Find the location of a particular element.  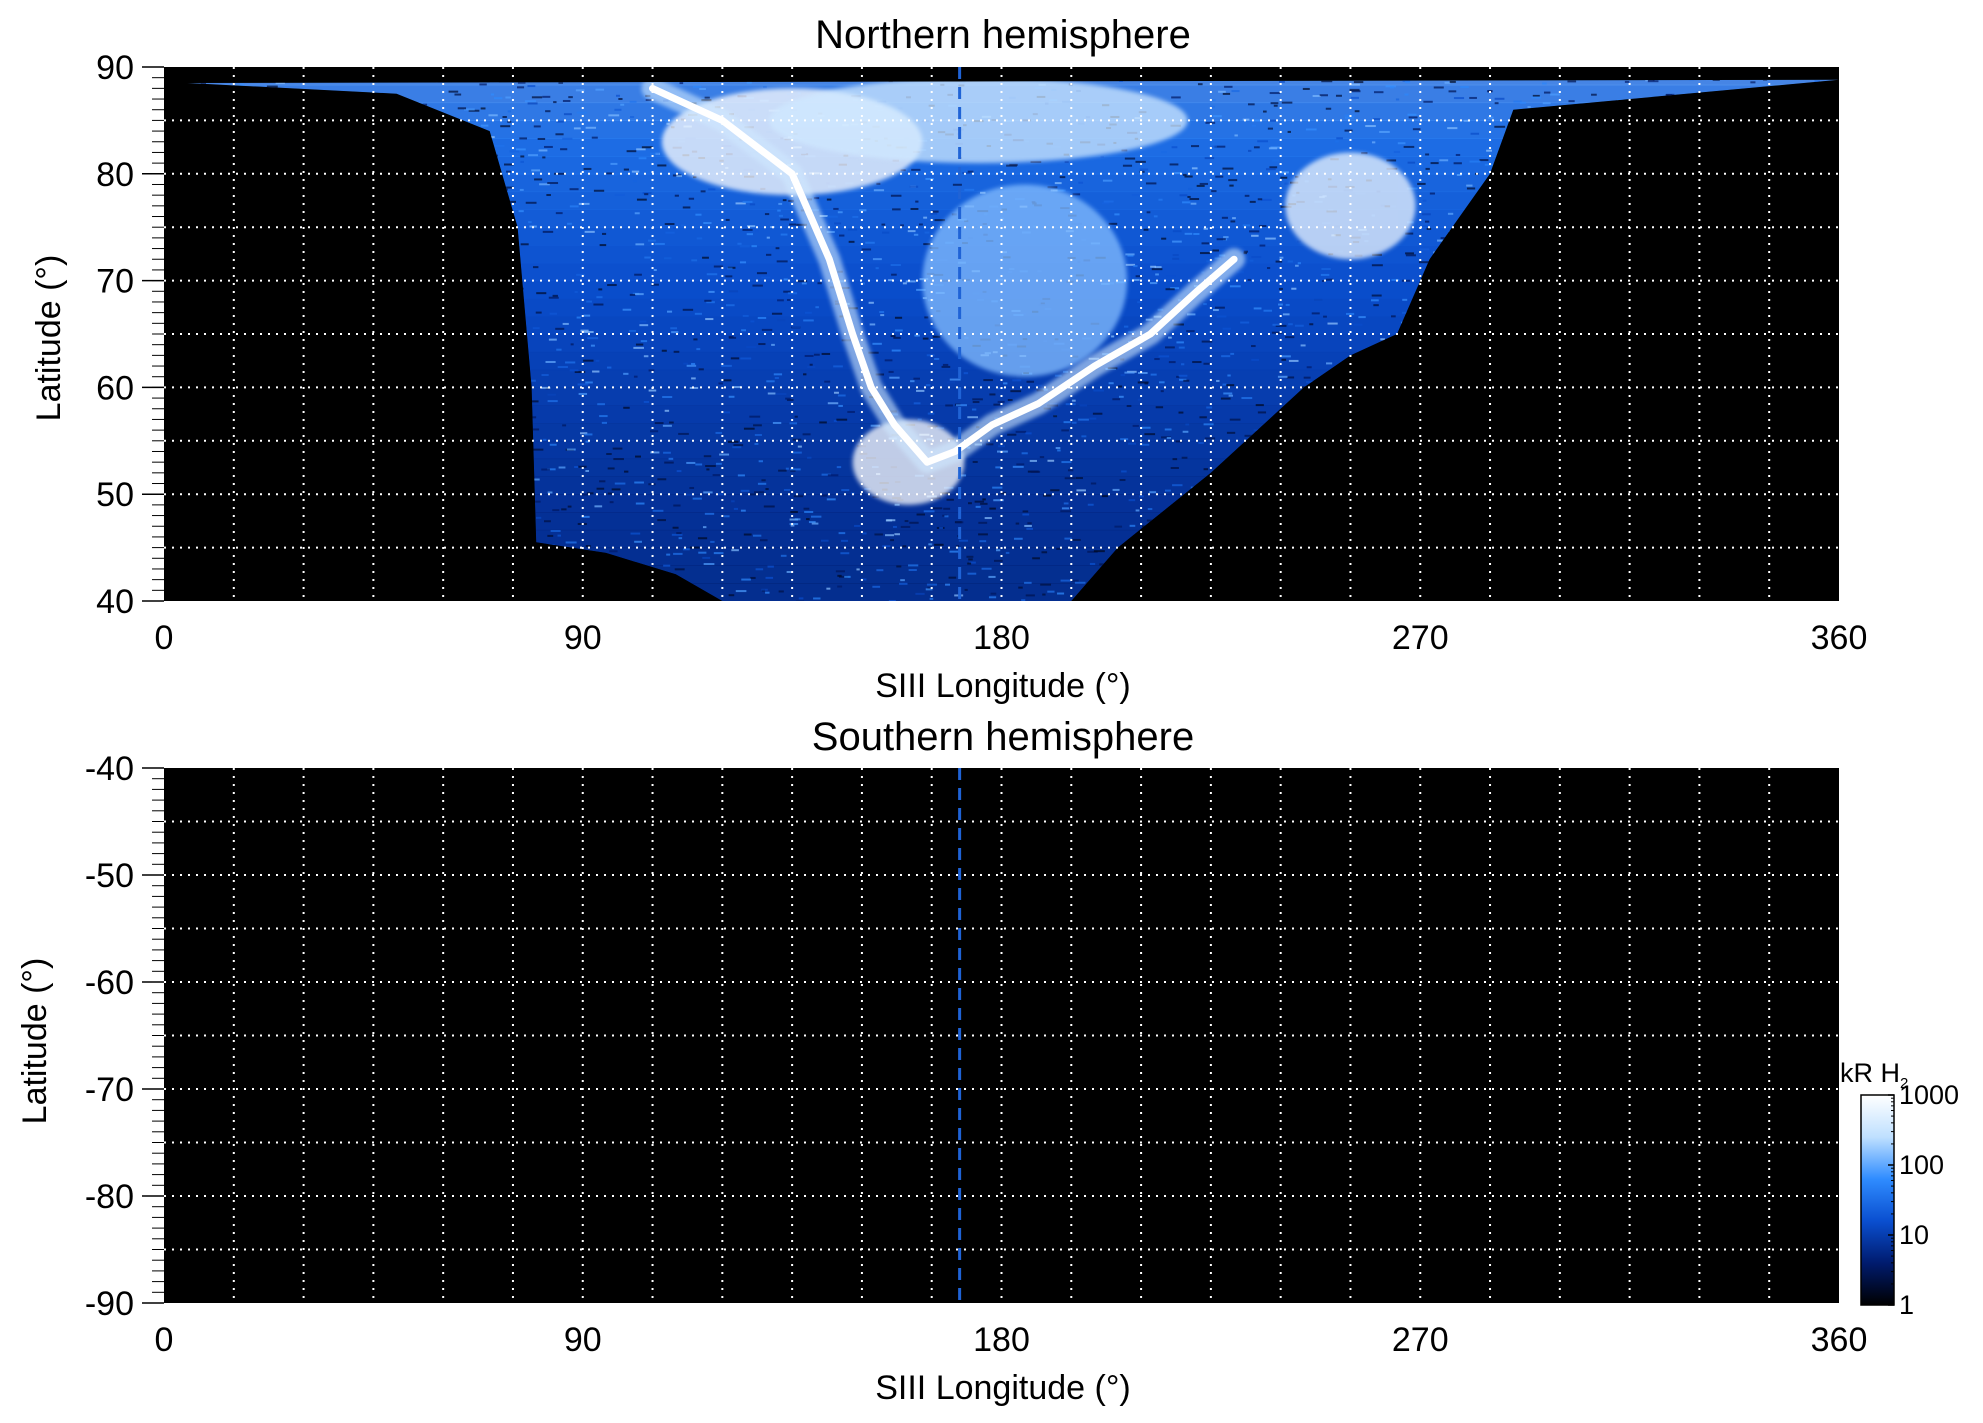

north-main-oval is located at coordinates (943, 275).